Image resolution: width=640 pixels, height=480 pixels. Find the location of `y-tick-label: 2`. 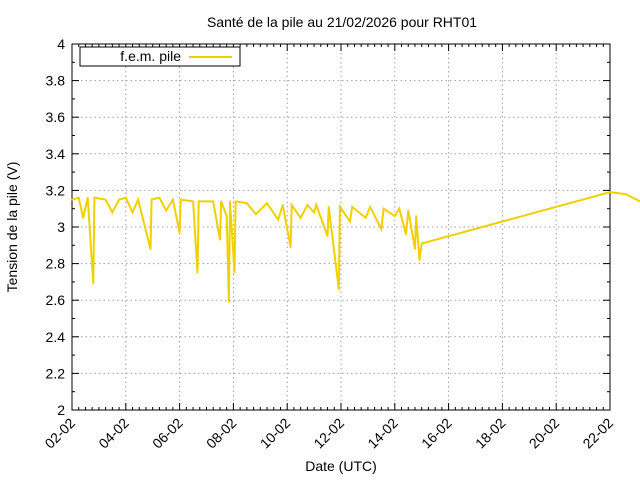

y-tick-label: 2 is located at coordinates (61, 410).